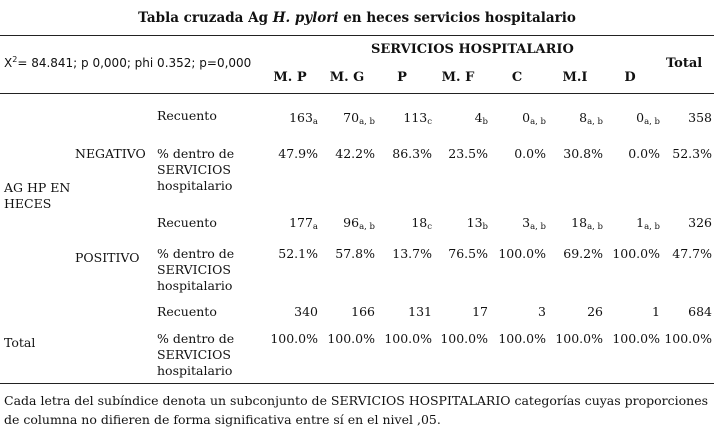  I want to click on count-cell: 13b, so click(477, 223).